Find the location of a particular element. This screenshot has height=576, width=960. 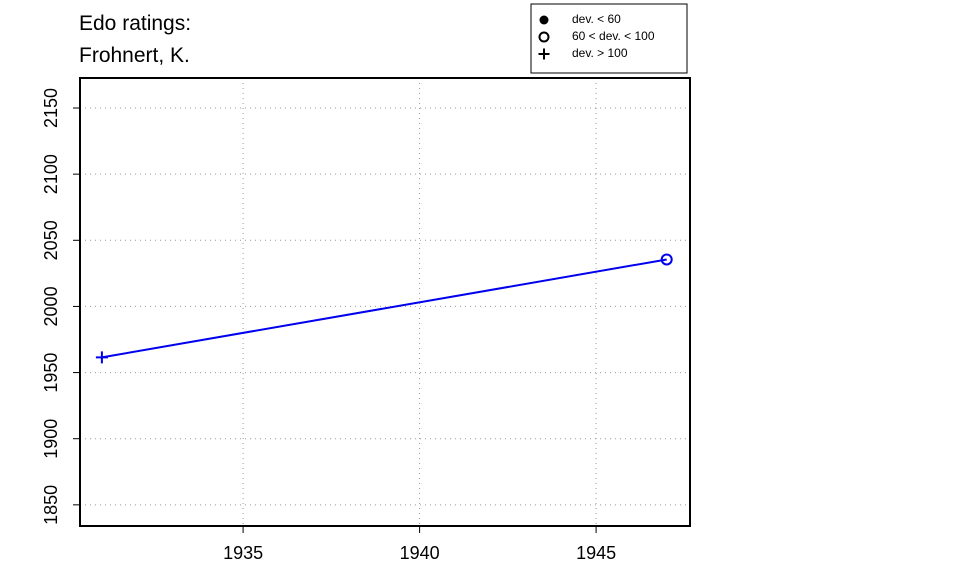

x-tick-label: 1940 is located at coordinates (420, 553).